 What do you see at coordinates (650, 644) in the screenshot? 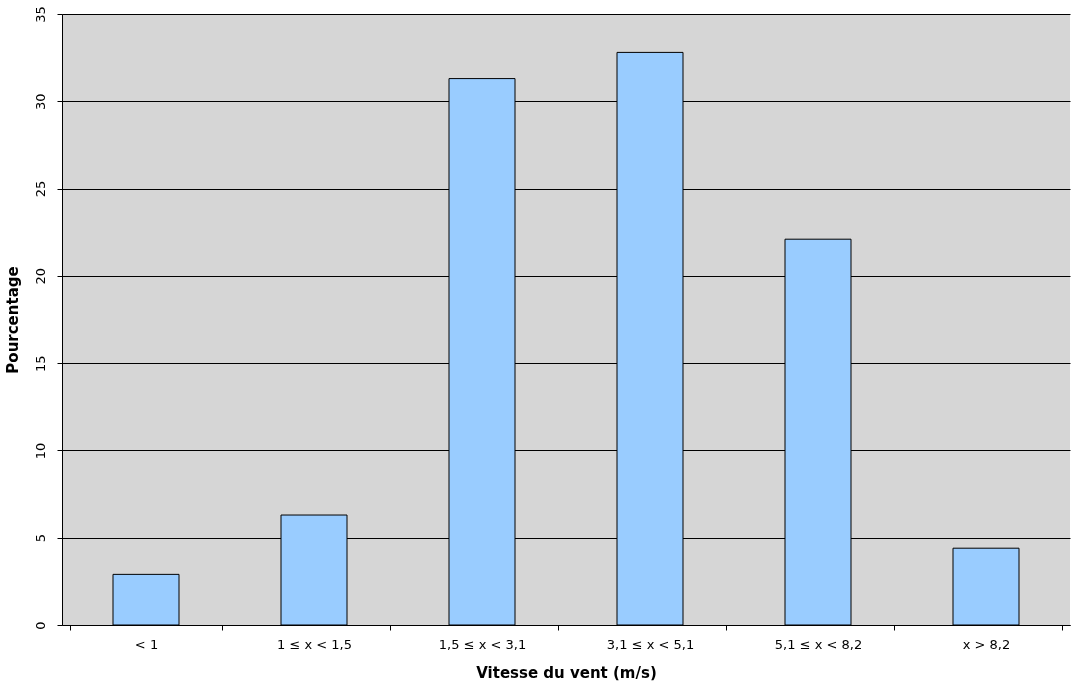
I see `x-tick-label: 3,1 ≤ x < 5,1` at bounding box center [650, 644].